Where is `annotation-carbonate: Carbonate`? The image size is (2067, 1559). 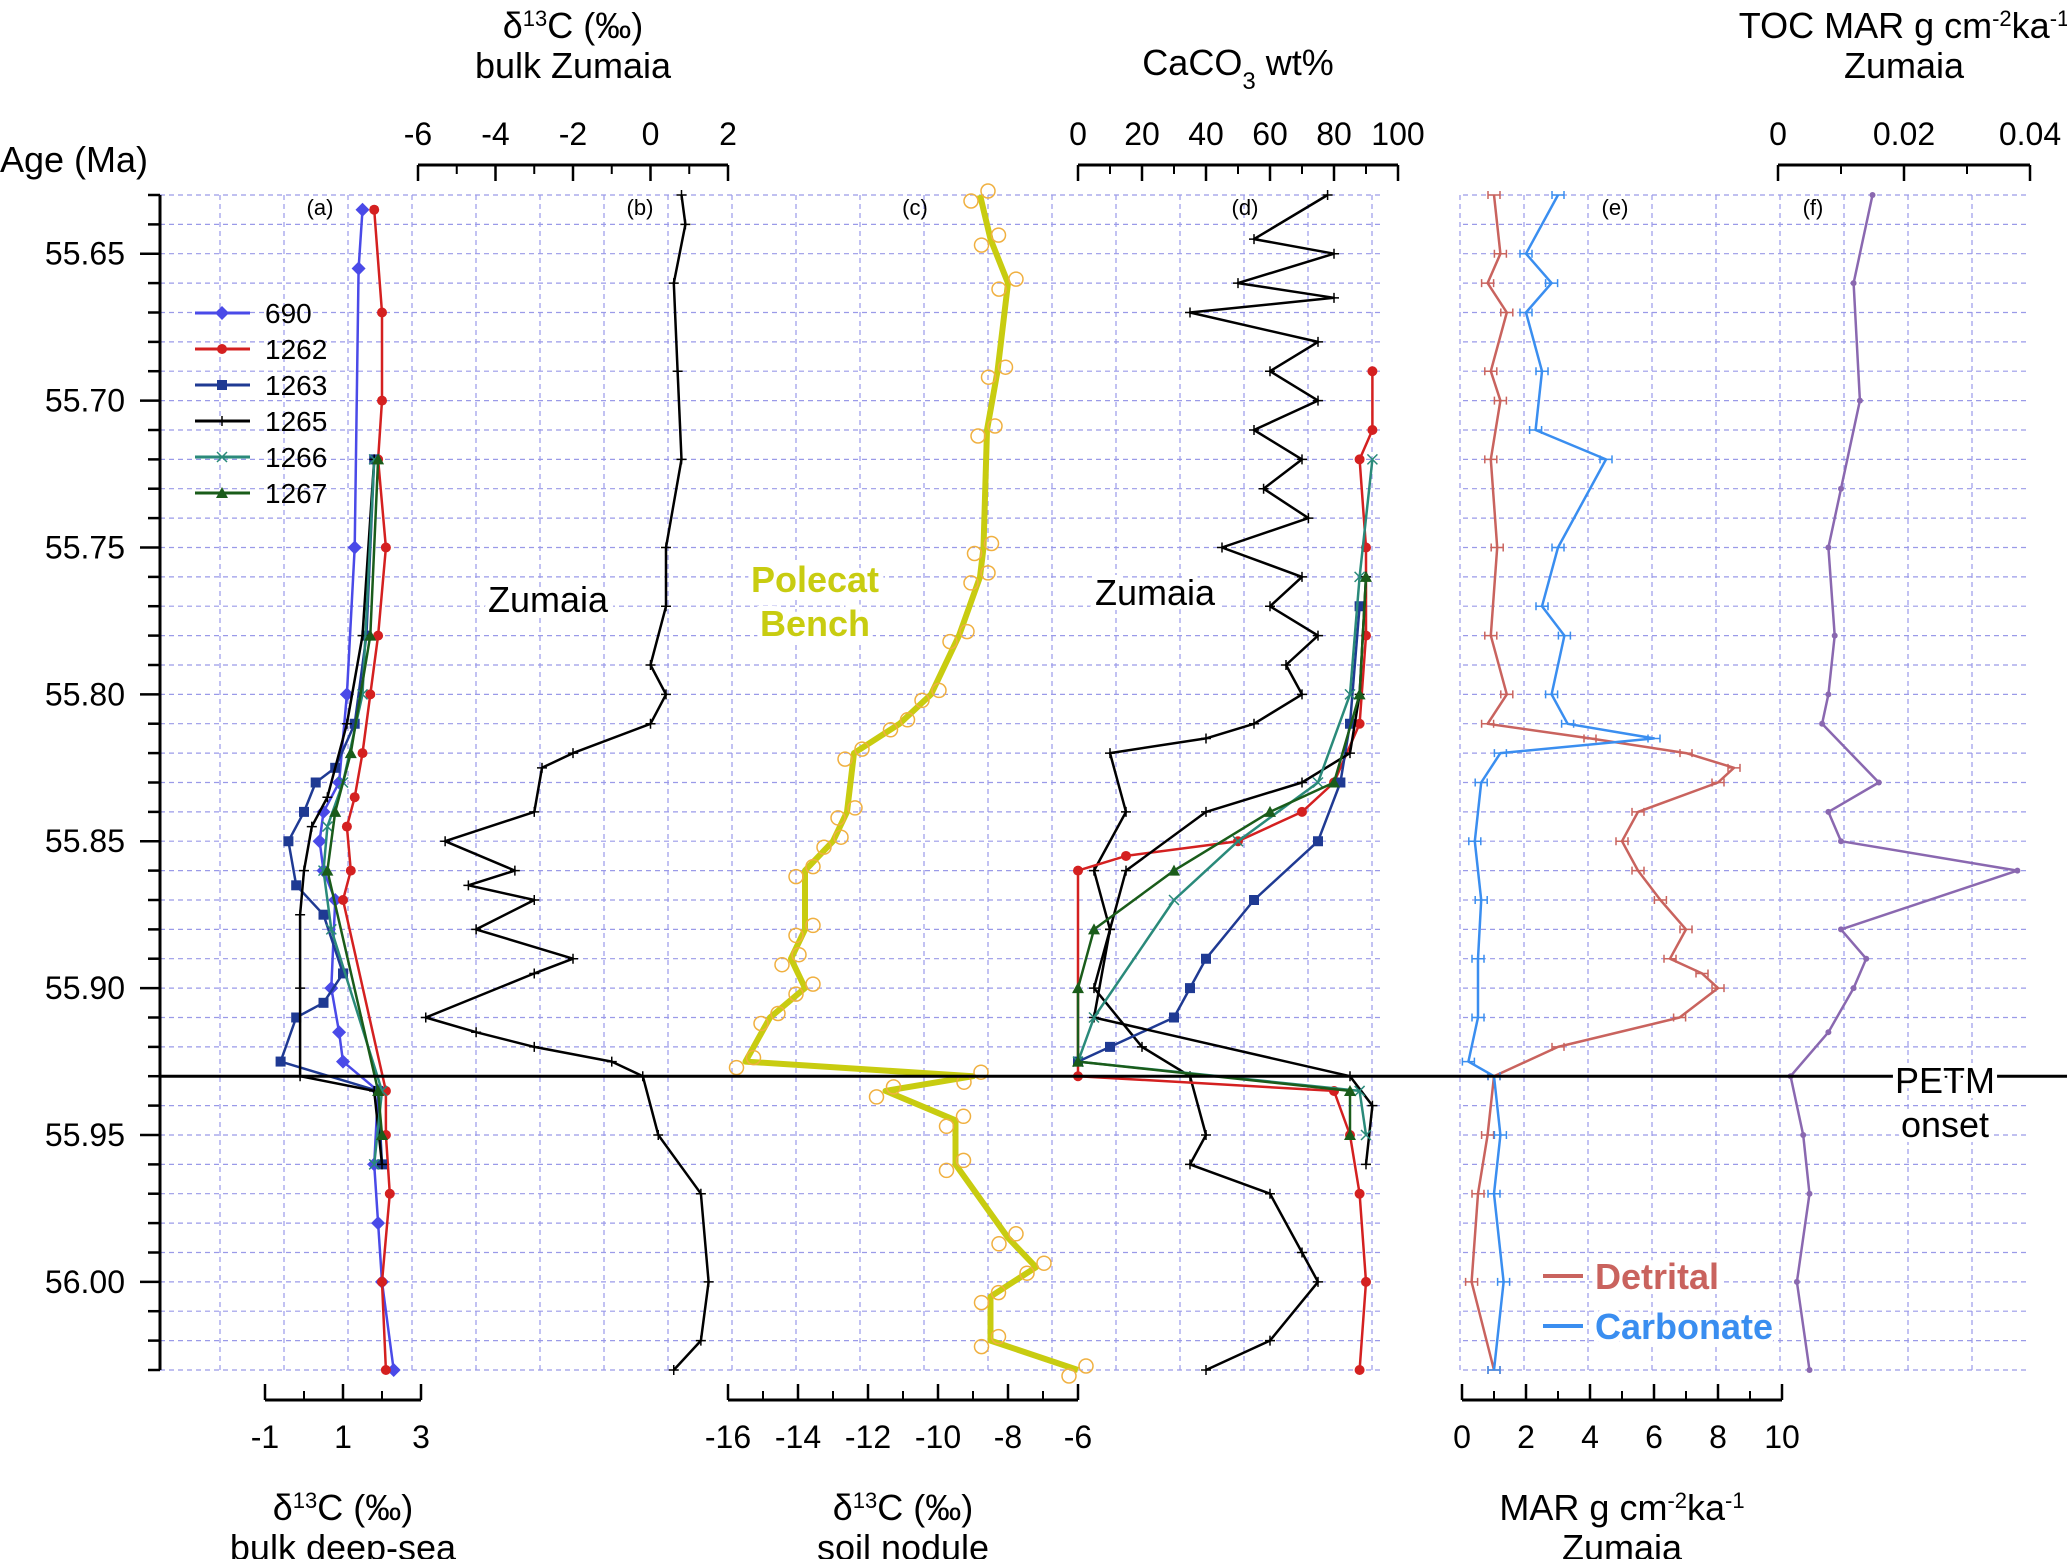
annotation-carbonate: Carbonate is located at coordinates (1684, 1326).